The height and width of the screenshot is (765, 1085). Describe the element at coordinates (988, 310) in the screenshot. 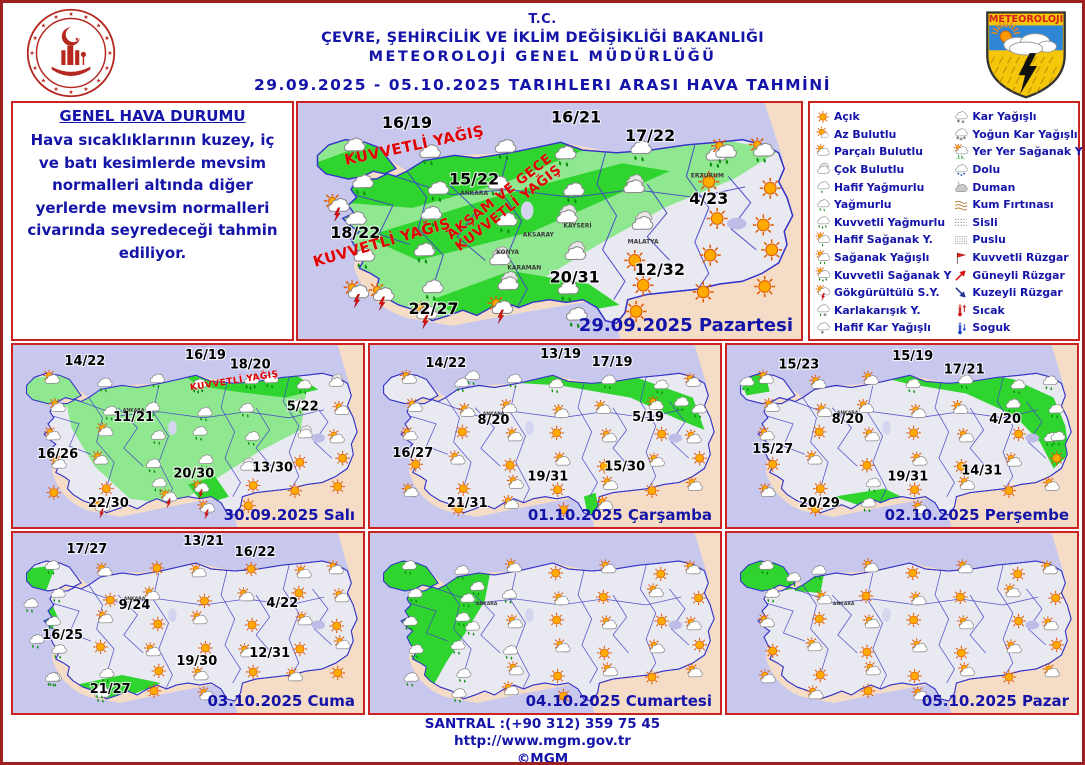

I see `legend-item-label: Sıcak` at that location.